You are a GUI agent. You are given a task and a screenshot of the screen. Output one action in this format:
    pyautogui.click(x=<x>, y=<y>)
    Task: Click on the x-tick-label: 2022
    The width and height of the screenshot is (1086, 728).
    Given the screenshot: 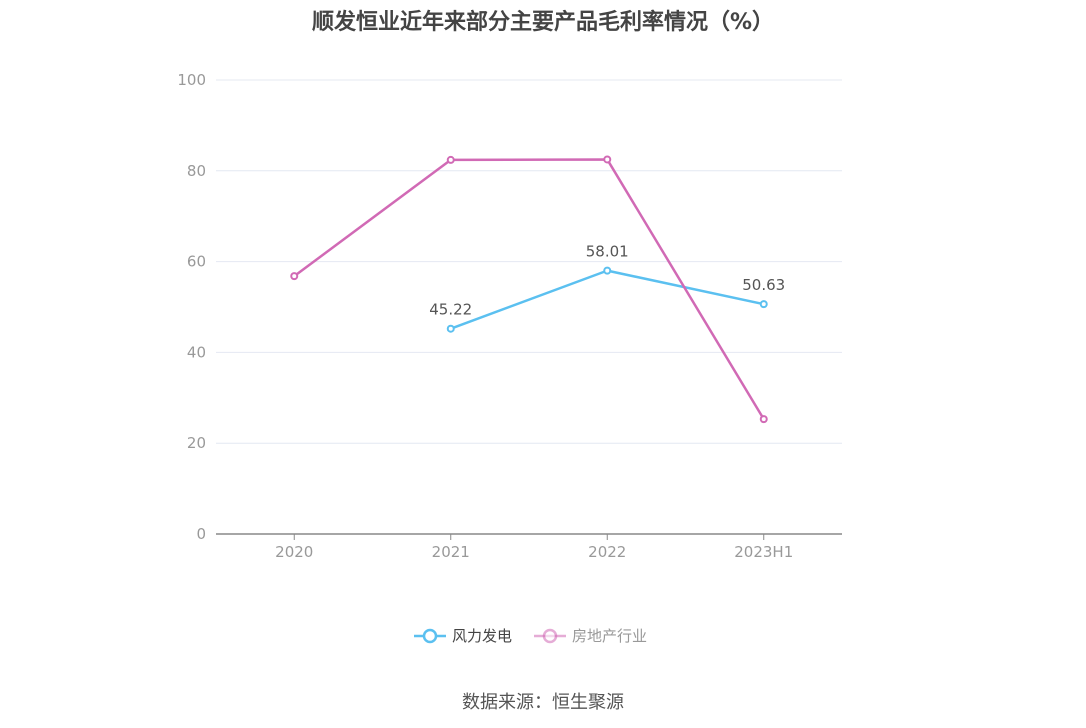 What is the action you would take?
    pyautogui.click(x=607, y=552)
    